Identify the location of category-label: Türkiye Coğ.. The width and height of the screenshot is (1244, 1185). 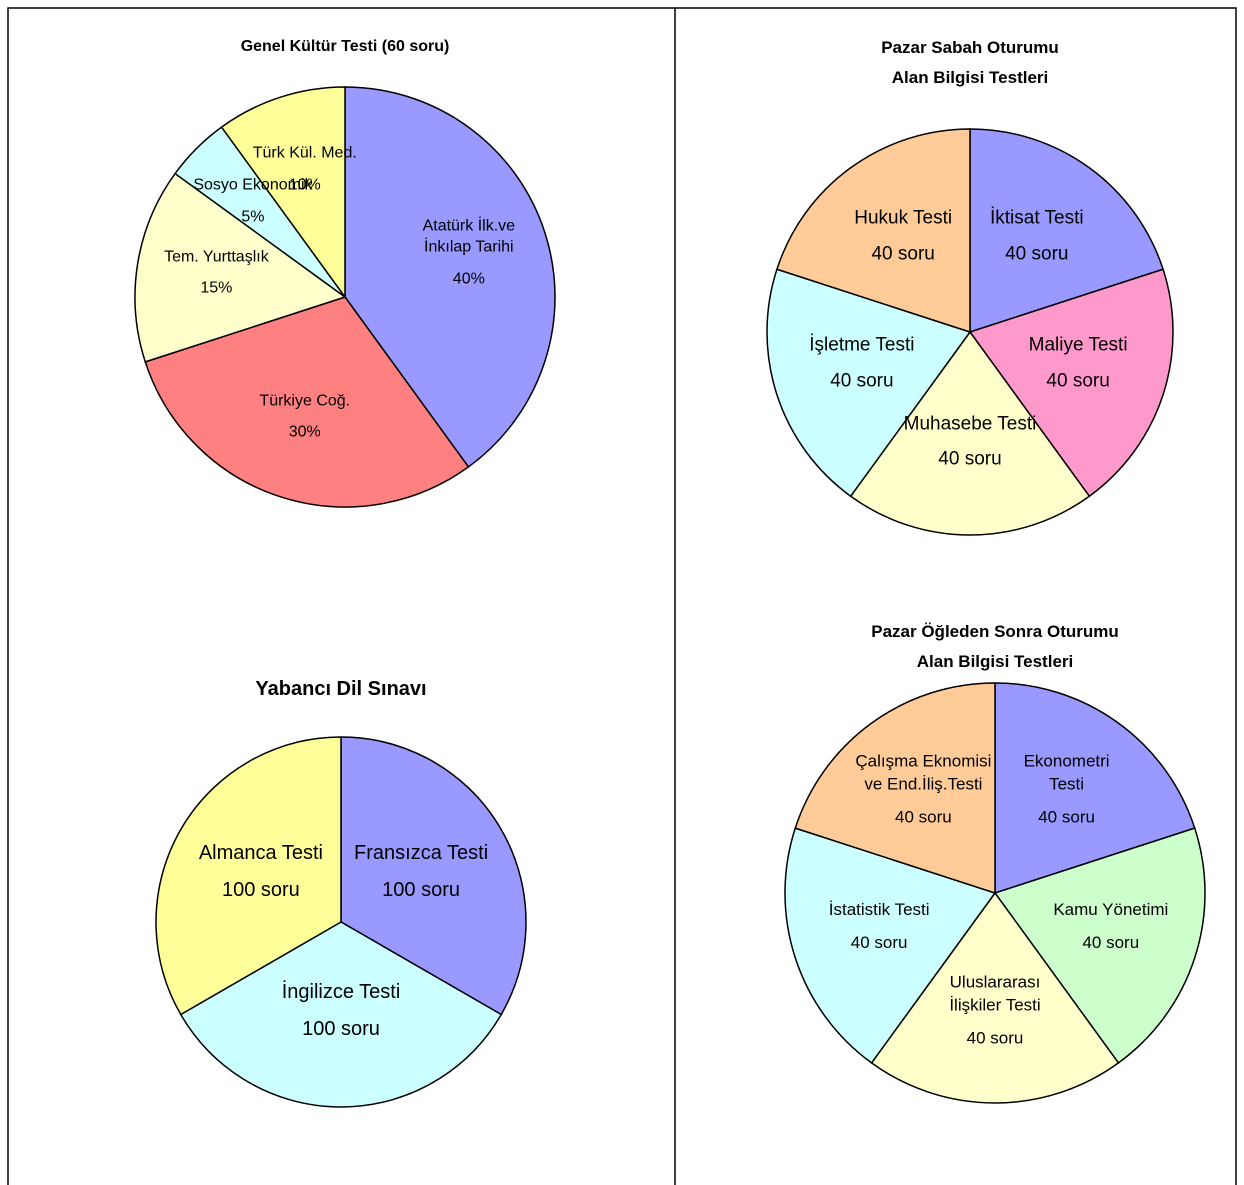
(305, 401).